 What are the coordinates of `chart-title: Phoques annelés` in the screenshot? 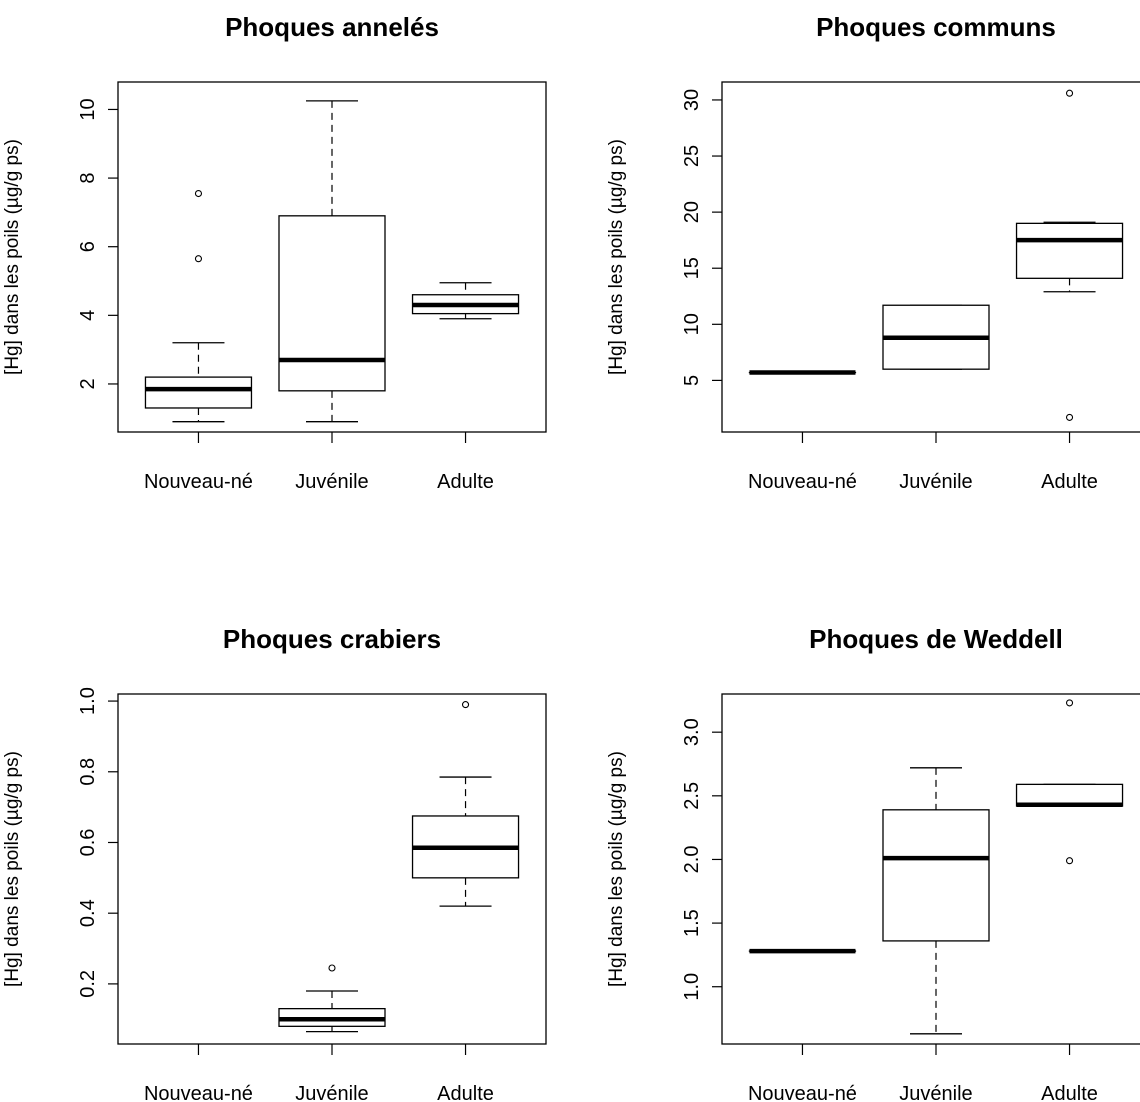 It's located at (332, 27).